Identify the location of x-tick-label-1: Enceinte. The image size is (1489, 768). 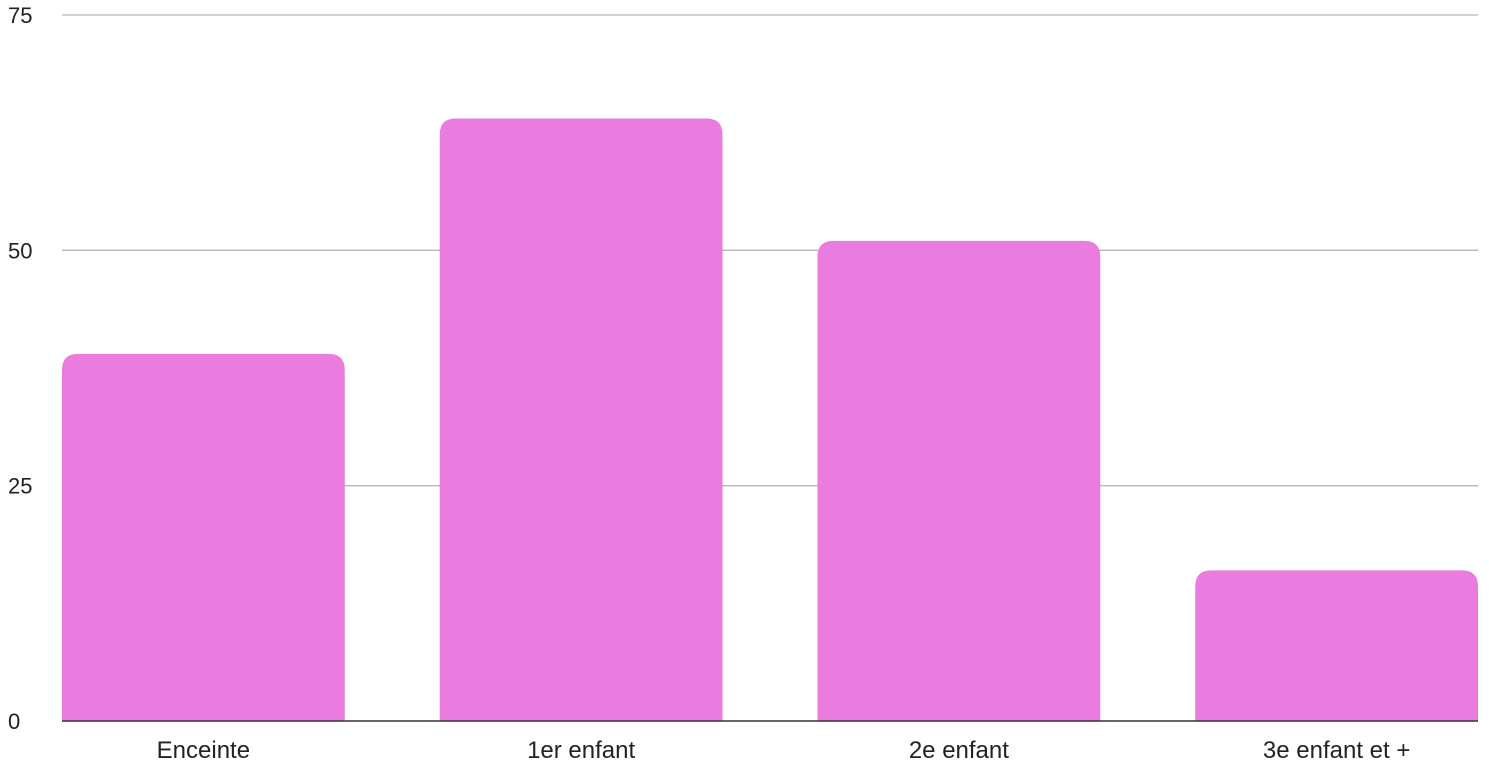
(203, 750).